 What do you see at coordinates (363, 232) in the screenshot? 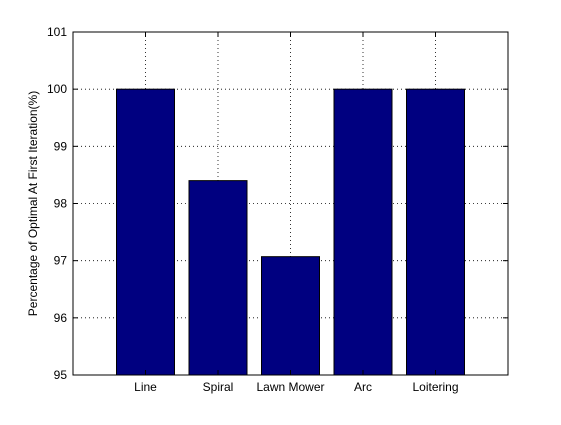
I see `bar-arc` at bounding box center [363, 232].